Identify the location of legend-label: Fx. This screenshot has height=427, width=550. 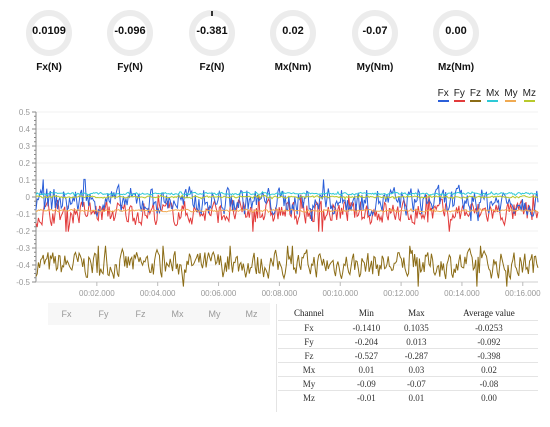
(443, 93).